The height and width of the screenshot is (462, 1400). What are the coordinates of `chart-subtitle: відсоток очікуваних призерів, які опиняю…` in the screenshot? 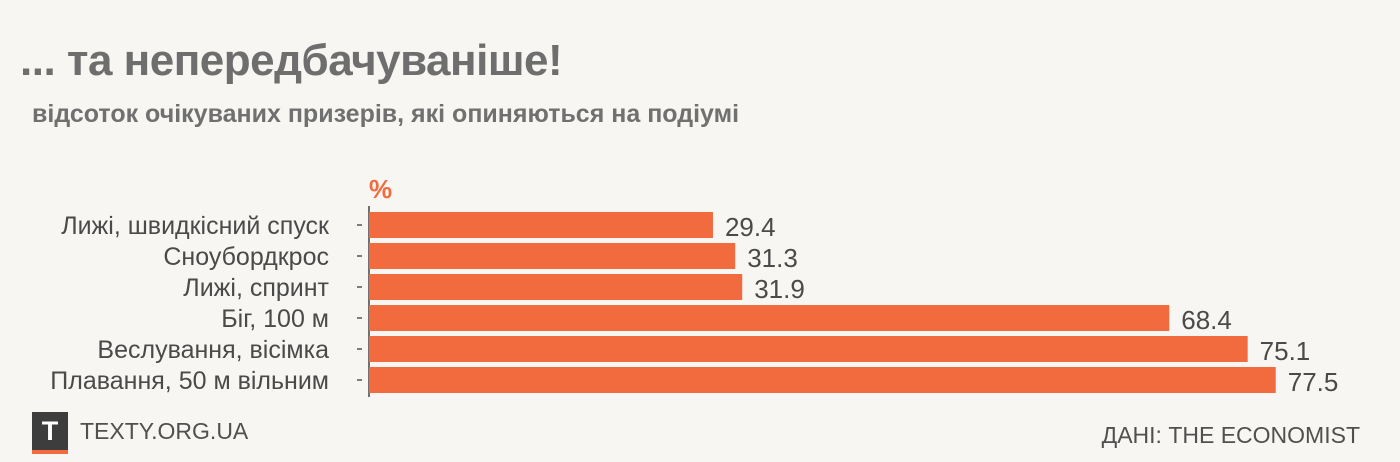 It's located at (386, 114).